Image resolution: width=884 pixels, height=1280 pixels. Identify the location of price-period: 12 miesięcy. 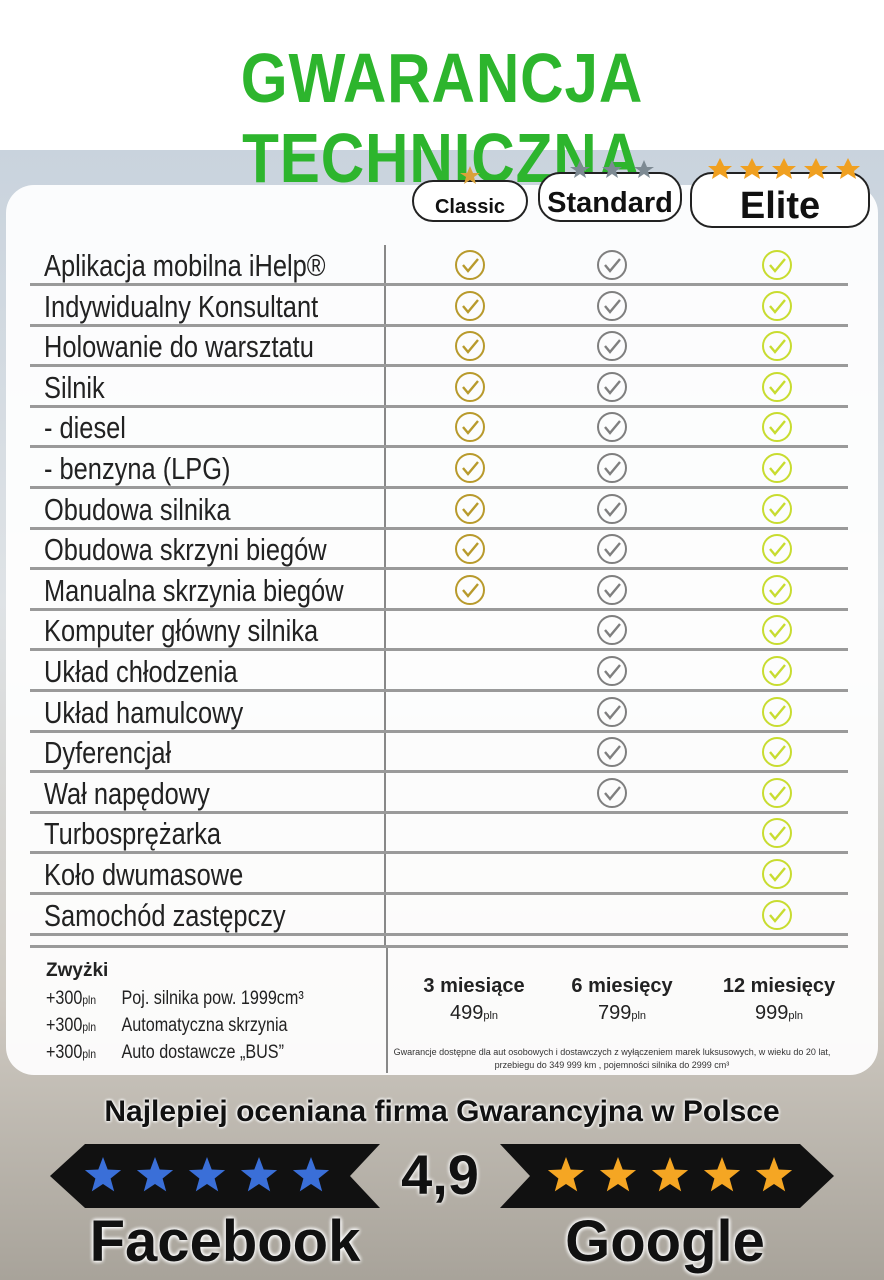
(779, 986).